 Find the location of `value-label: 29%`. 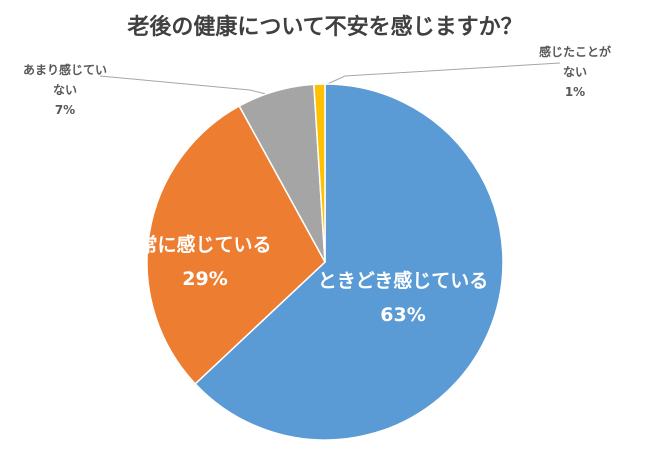

value-label: 29% is located at coordinates (205, 279).